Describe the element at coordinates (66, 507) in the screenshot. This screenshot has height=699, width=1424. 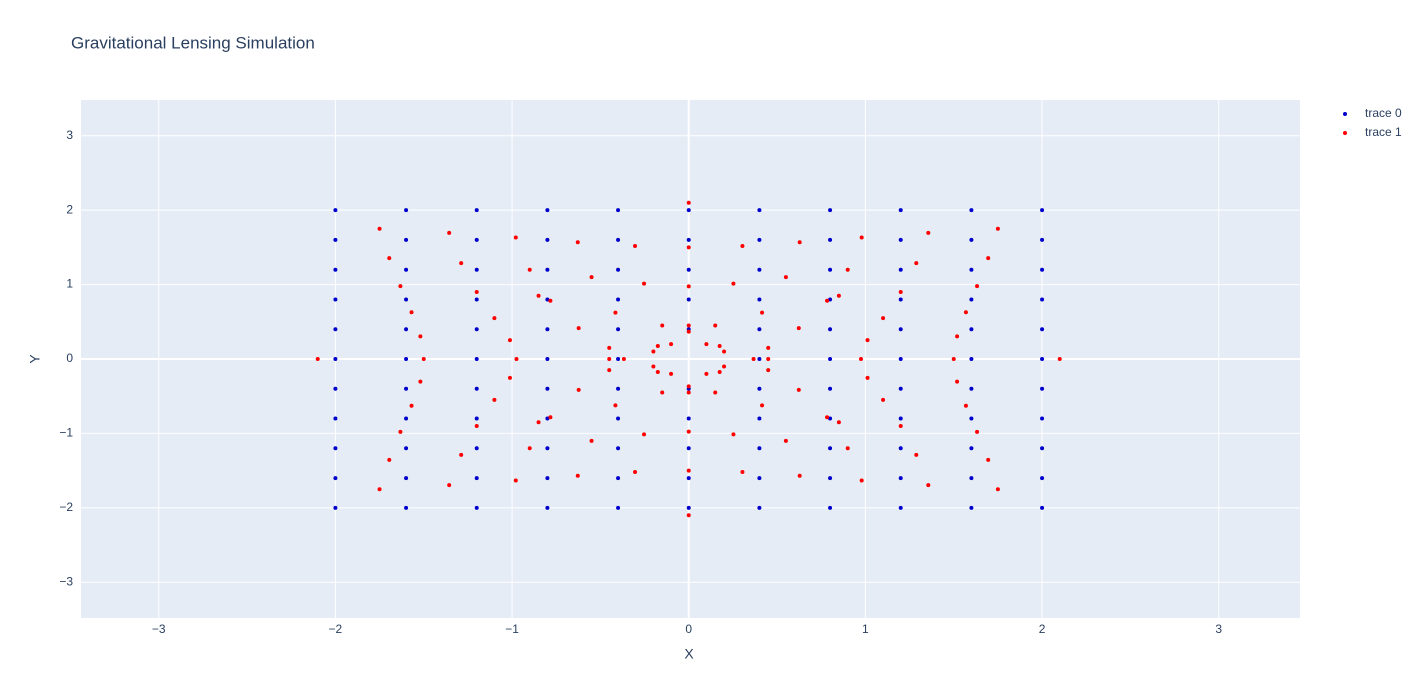
I see `y-tick-label: −2` at that location.